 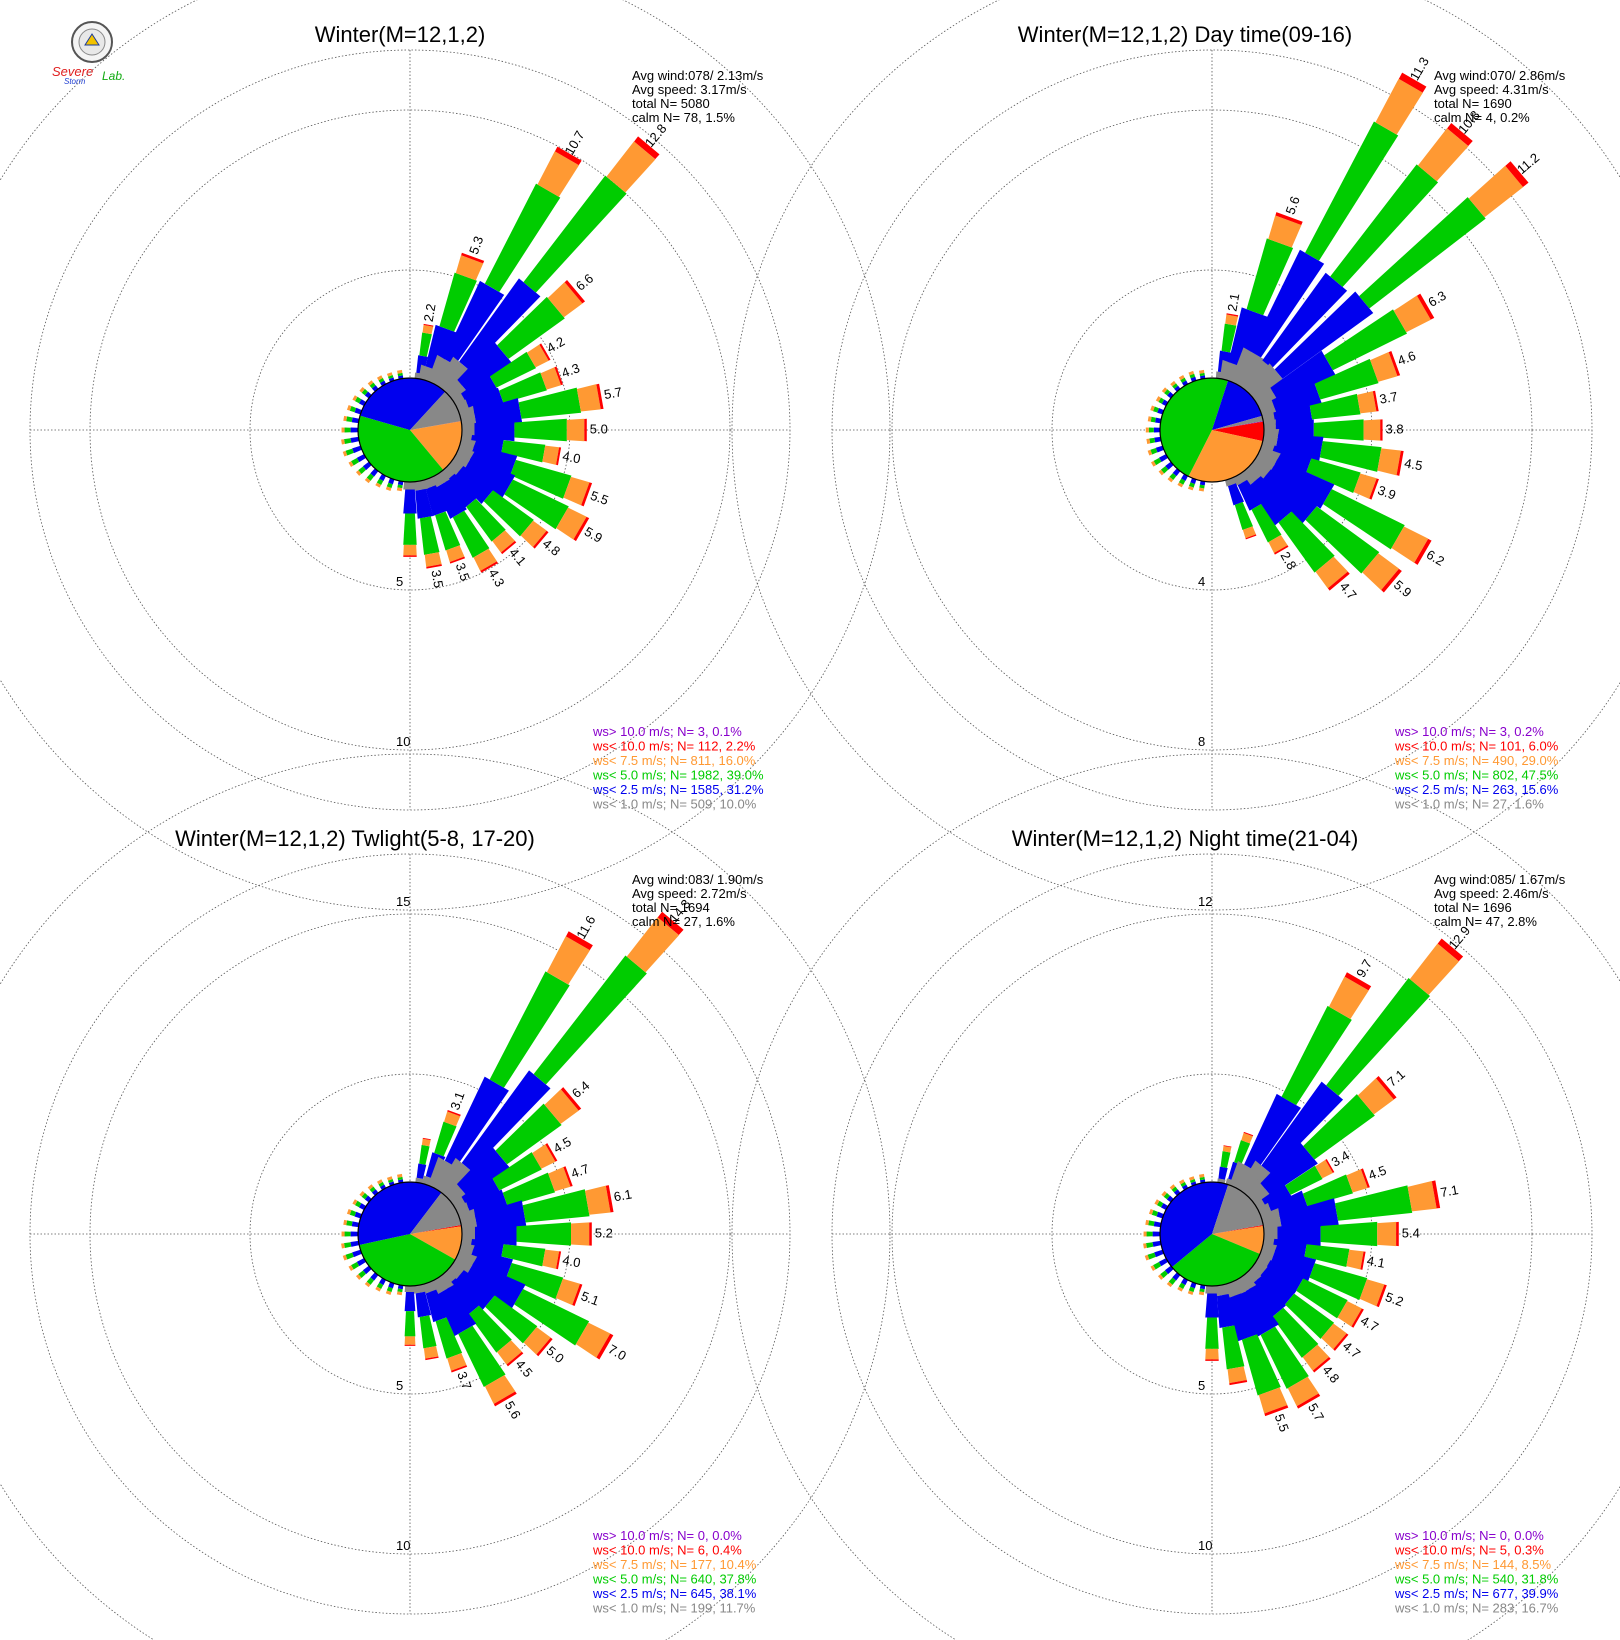 What do you see at coordinates (1491, 893) in the screenshot?
I see `stats-line: Avg speed: 2.46m/s` at bounding box center [1491, 893].